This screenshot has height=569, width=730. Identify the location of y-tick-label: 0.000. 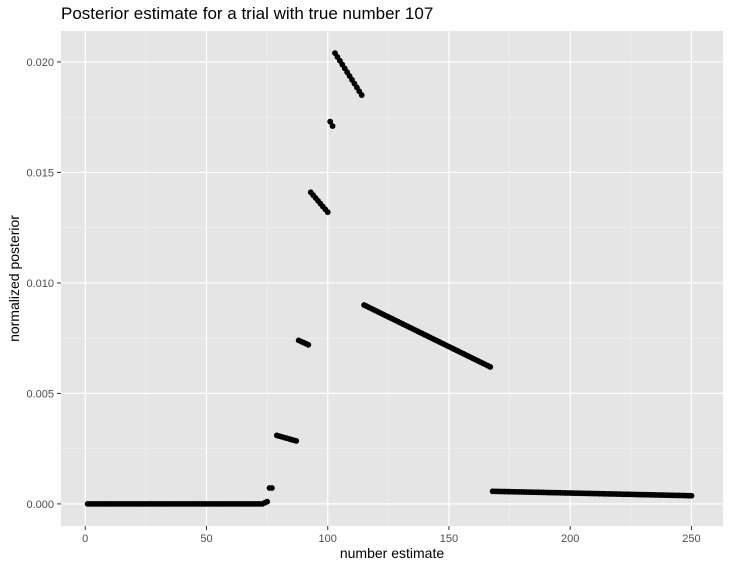
(40, 505).